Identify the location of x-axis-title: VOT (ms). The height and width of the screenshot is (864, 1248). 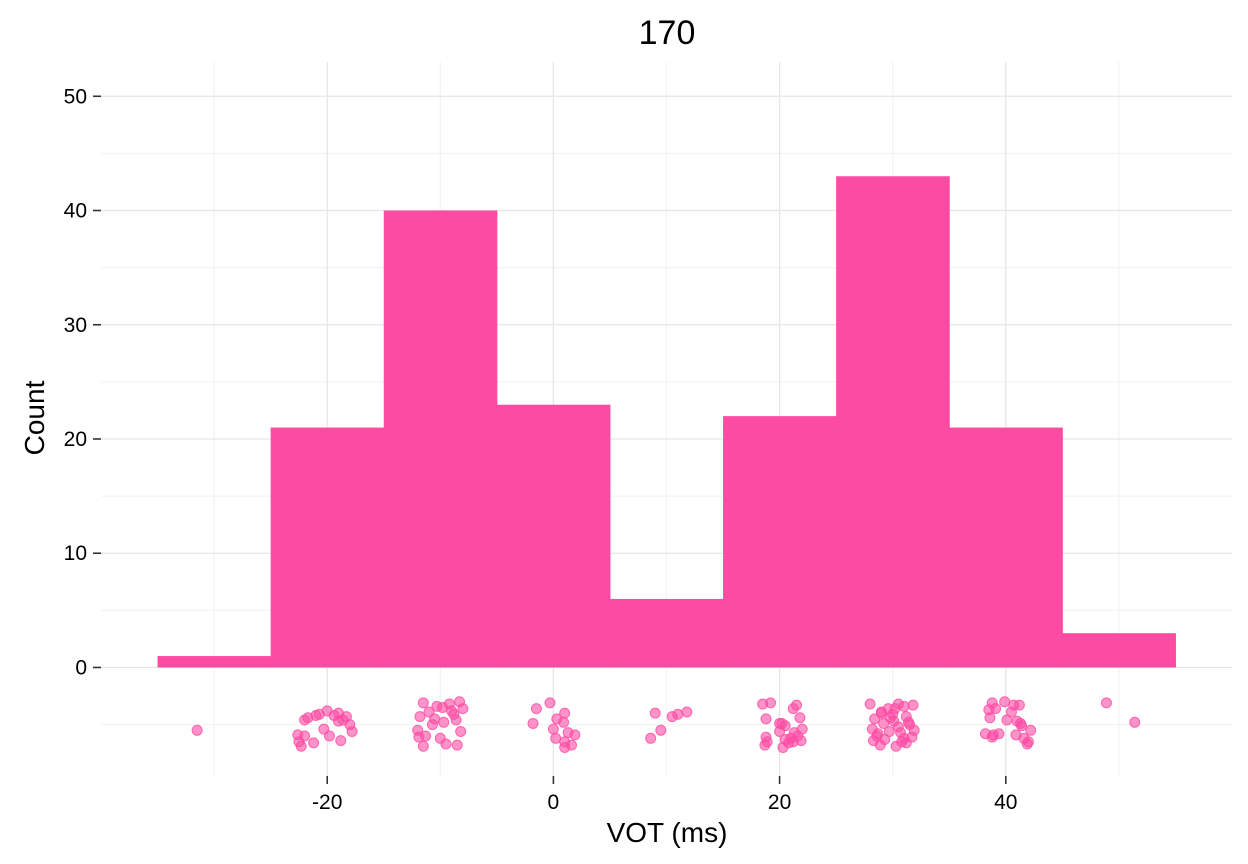
(667, 832).